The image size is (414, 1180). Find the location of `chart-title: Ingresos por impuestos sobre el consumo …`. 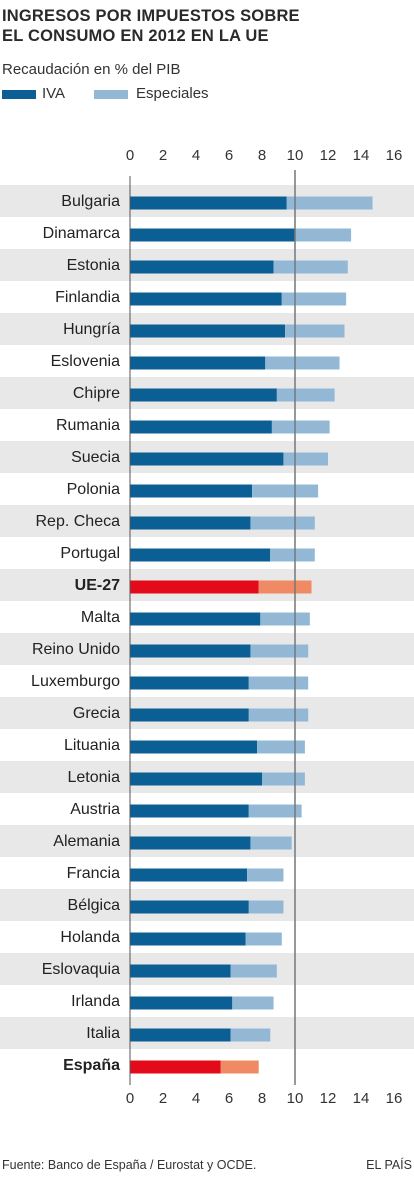

chart-title: Ingresos por impuestos sobre el consumo … is located at coordinates (202, 26).